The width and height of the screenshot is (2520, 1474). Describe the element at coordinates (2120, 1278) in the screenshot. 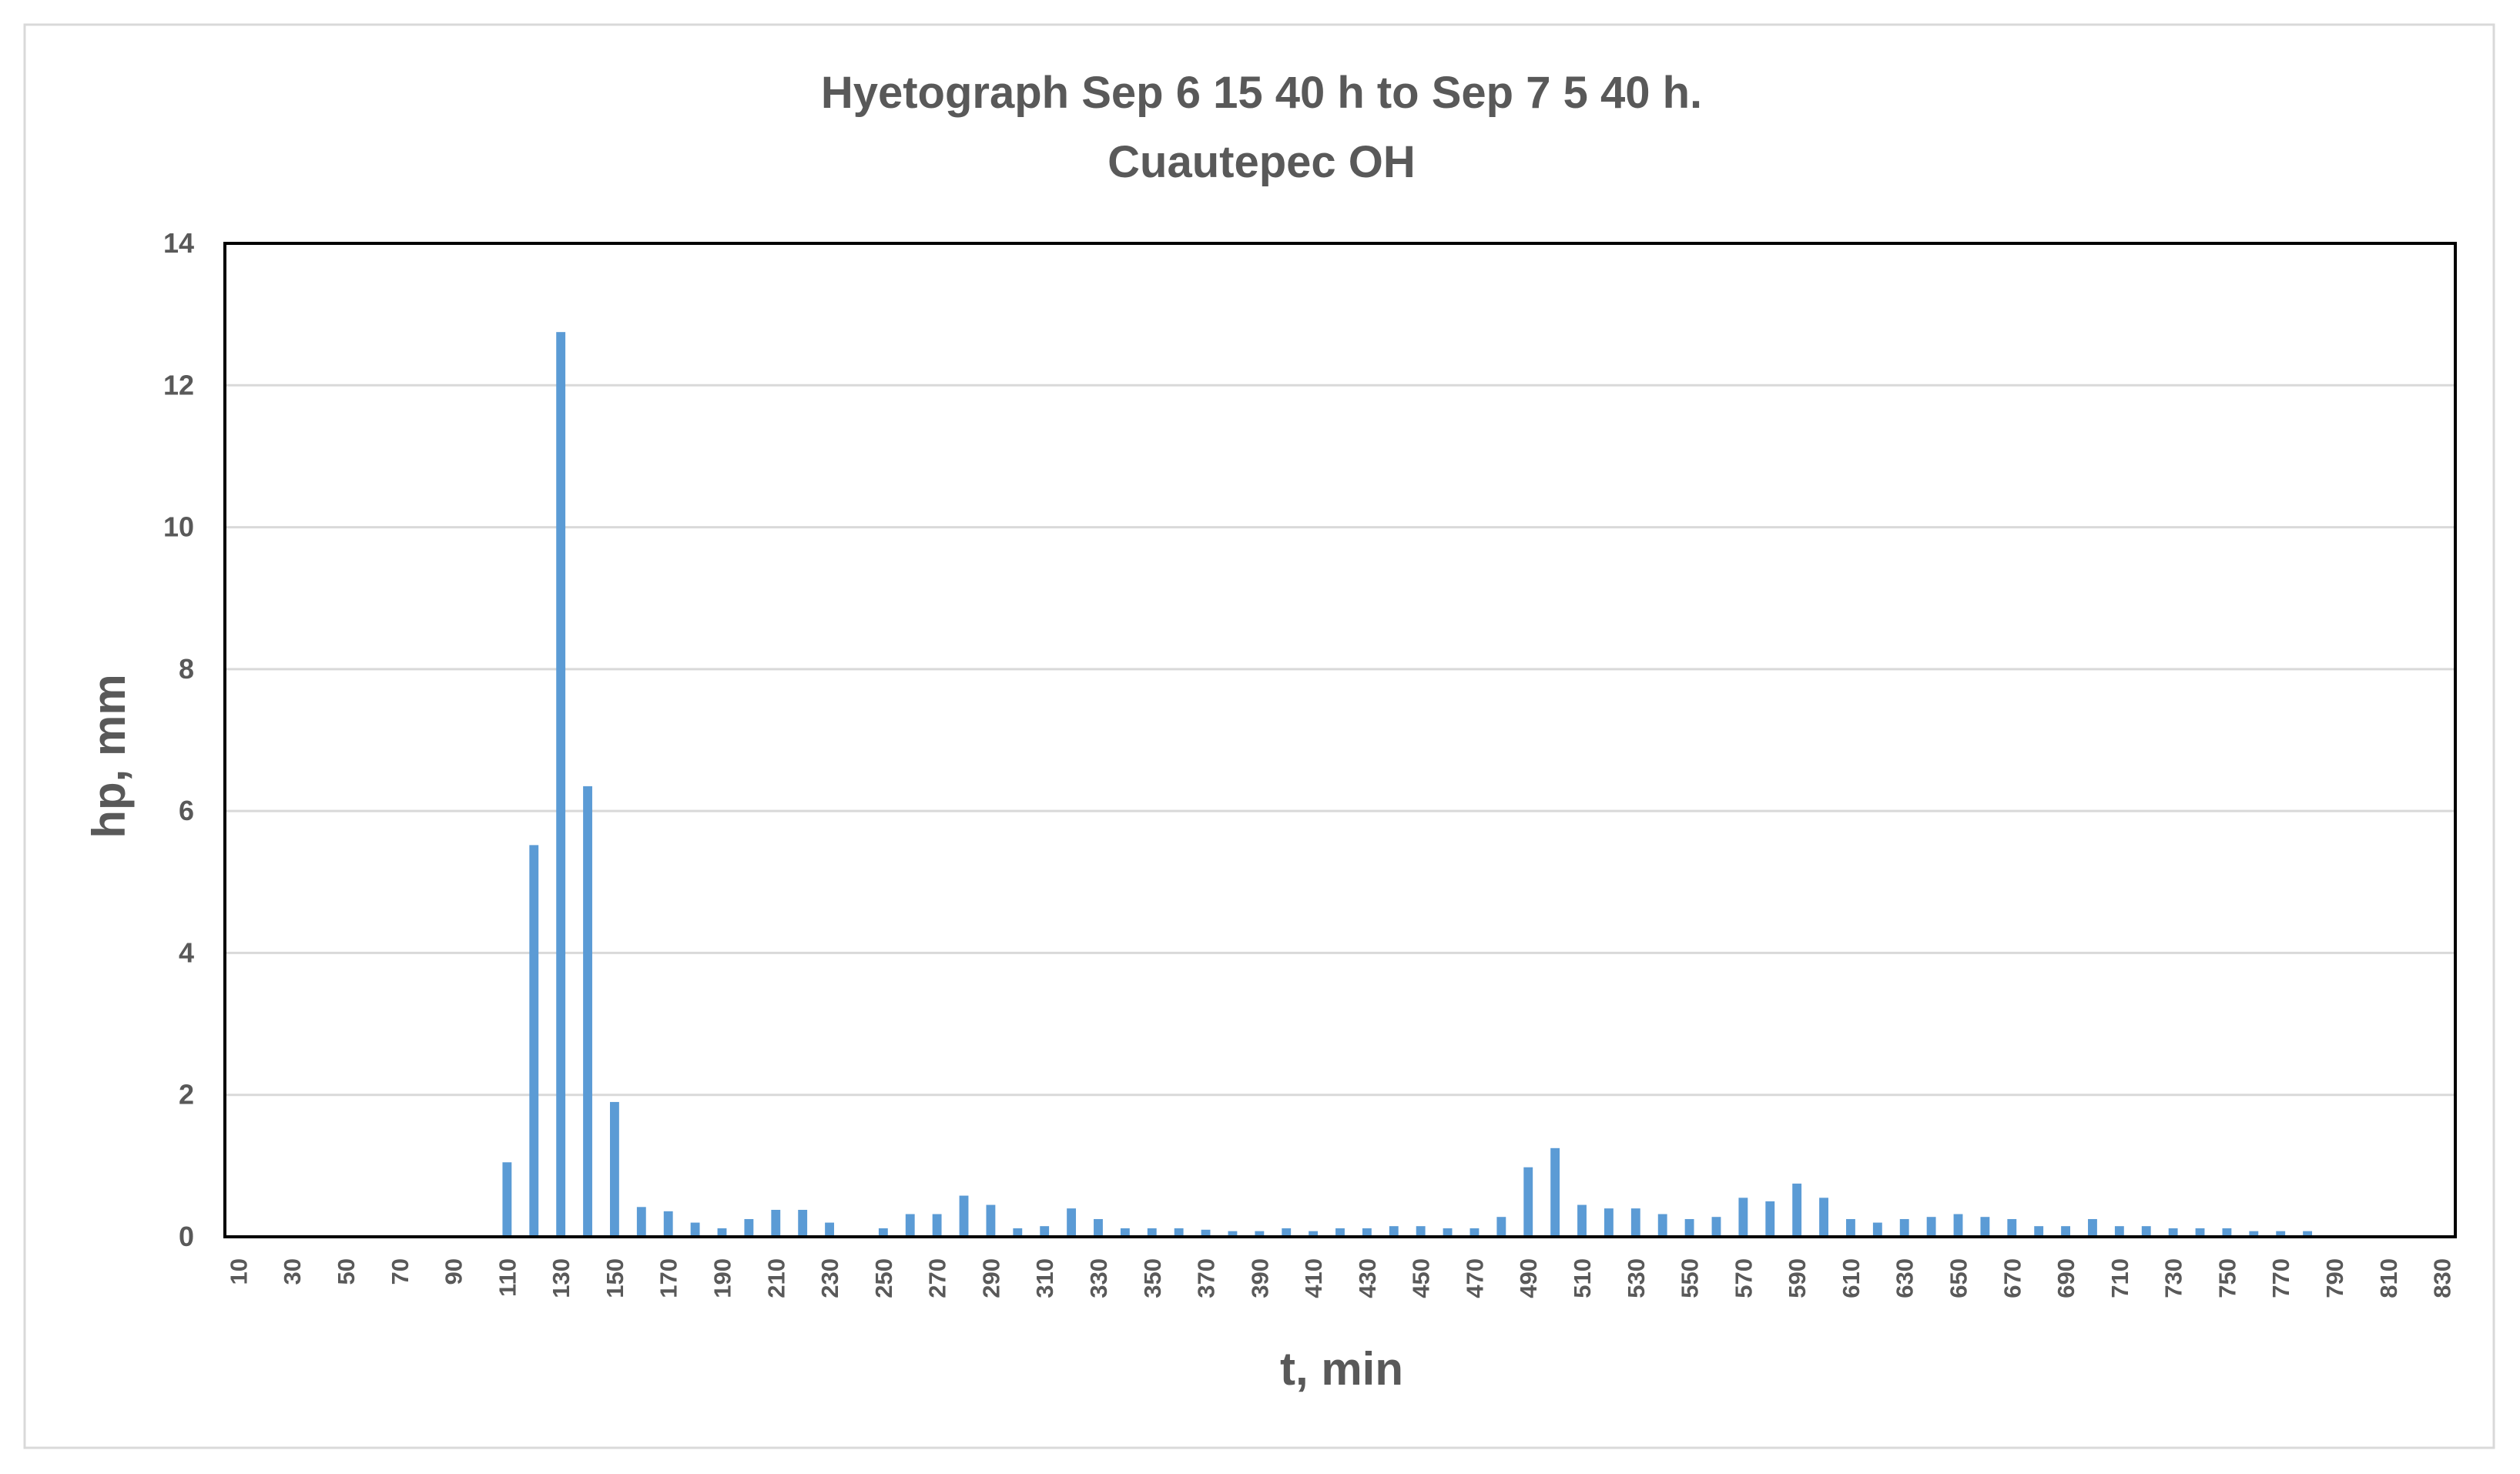

I see `x-tick-label: 710` at that location.